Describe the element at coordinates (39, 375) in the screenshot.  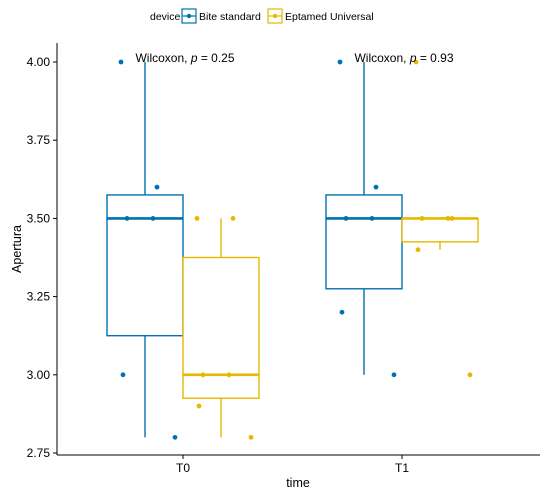
I see `y-tick-label: 3.00` at that location.